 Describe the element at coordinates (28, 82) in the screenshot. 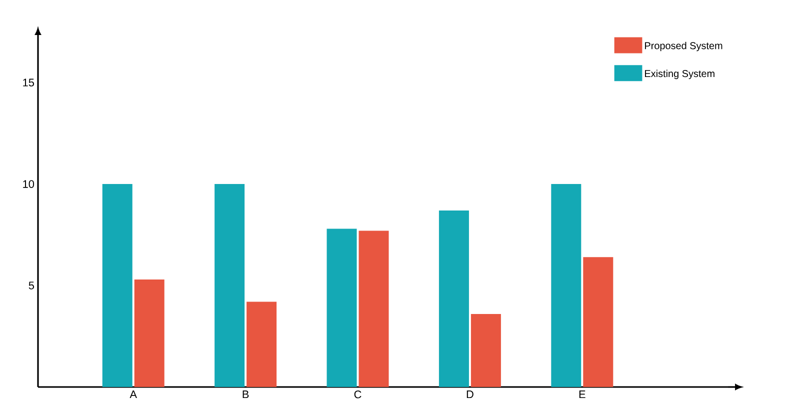

I see `y-tick-label: 15` at that location.